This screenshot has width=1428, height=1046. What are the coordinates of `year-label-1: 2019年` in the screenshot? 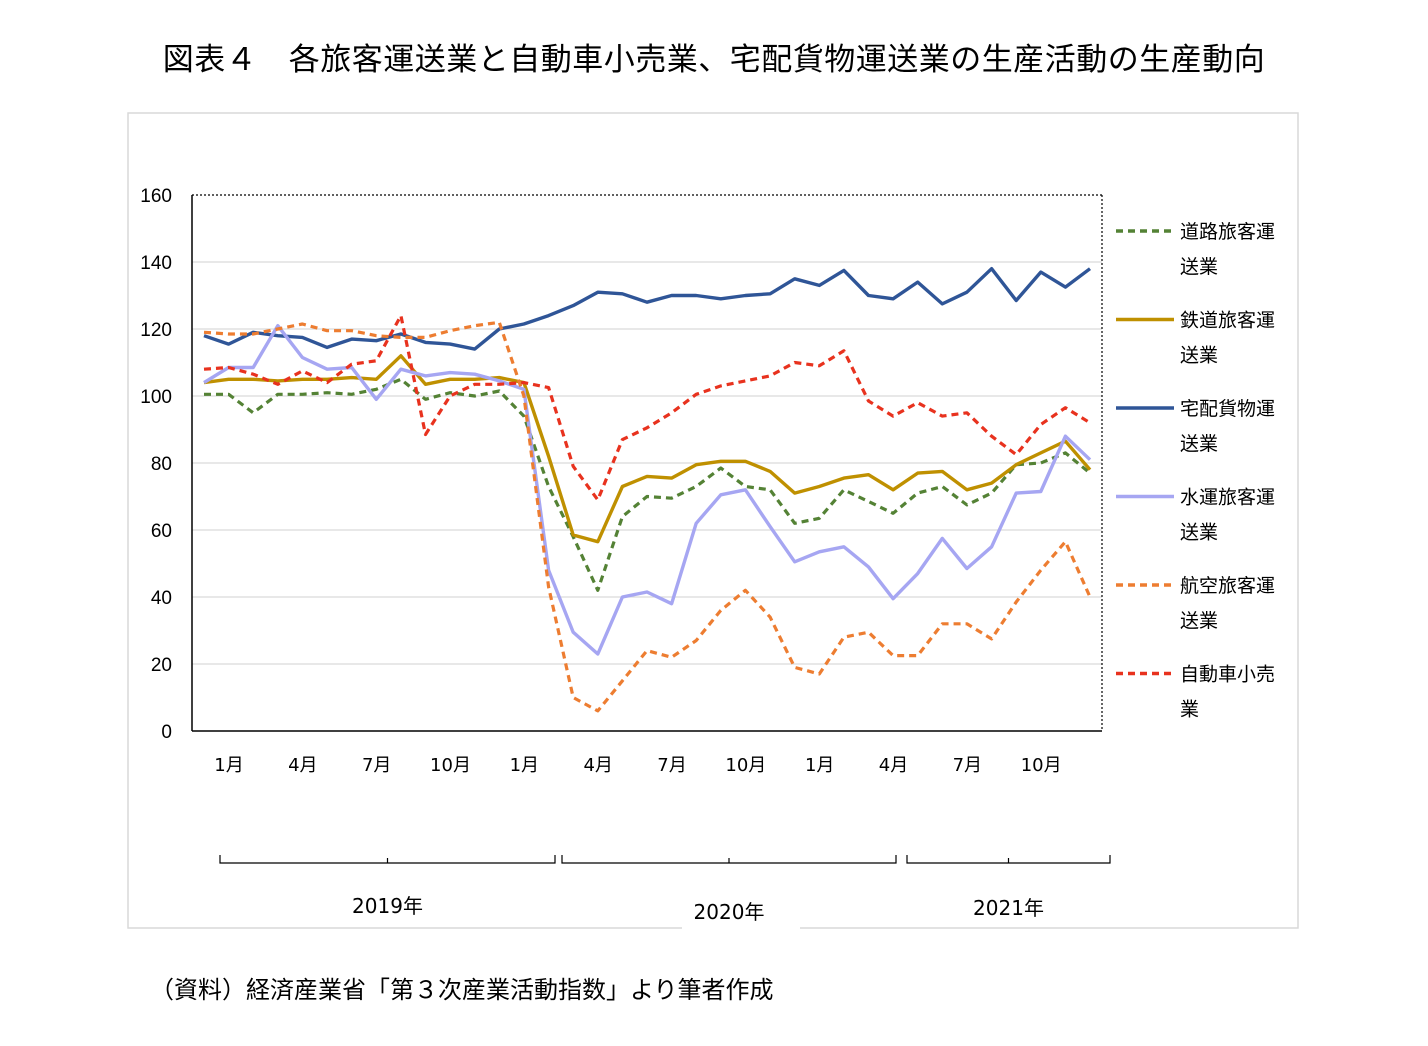 It's located at (387, 906).